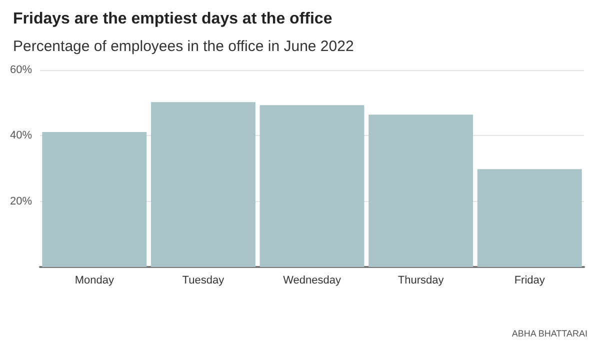 The width and height of the screenshot is (600, 346). I want to click on y-tick-label: 40%, so click(21, 136).